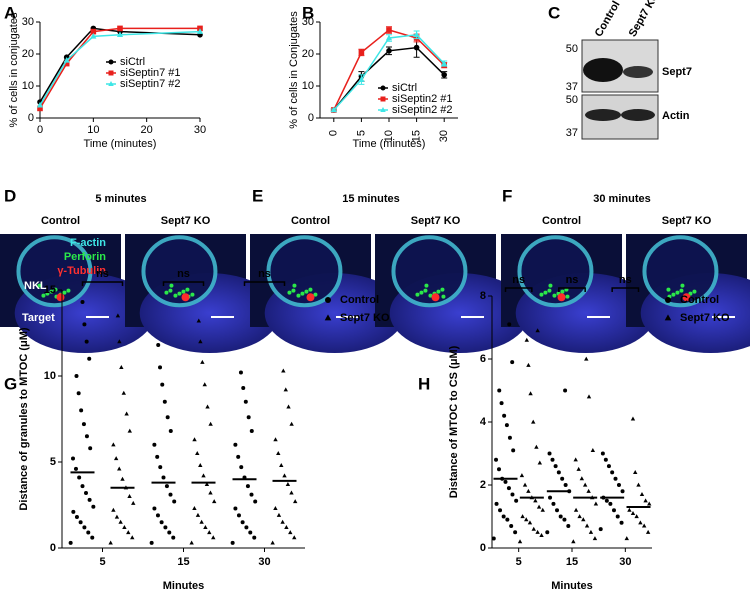 The image size is (750, 591). Describe the element at coordinates (10, 195) in the screenshot. I see `panel-label: D` at that location.